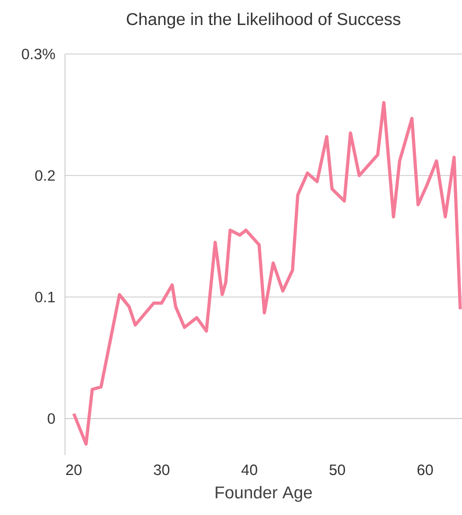 Image resolution: width=462 pixels, height=515 pixels. I want to click on x-axis-title: Founder Age, so click(264, 494).